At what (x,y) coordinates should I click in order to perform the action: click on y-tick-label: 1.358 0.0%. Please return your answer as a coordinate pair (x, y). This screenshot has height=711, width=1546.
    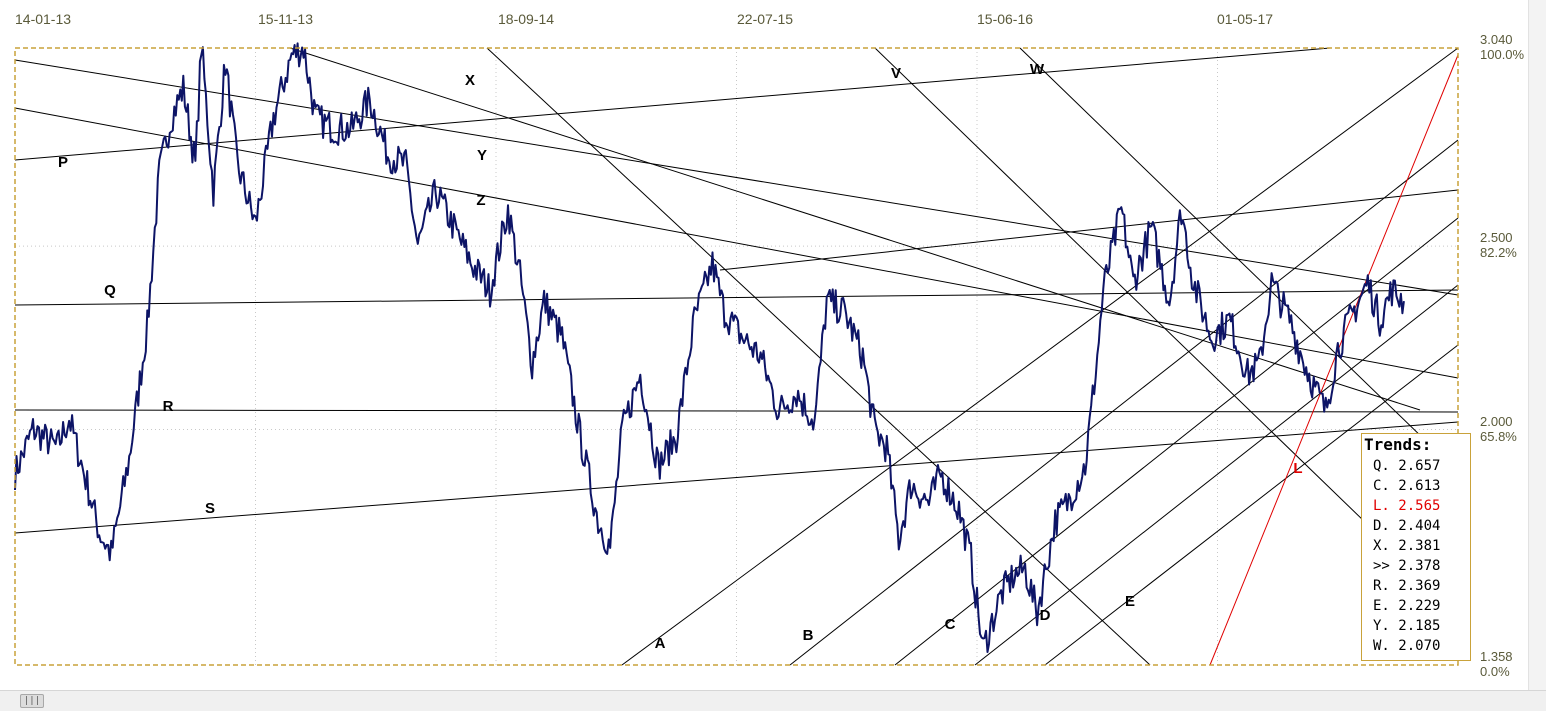
    Looking at the image, I should click on (1496, 664).